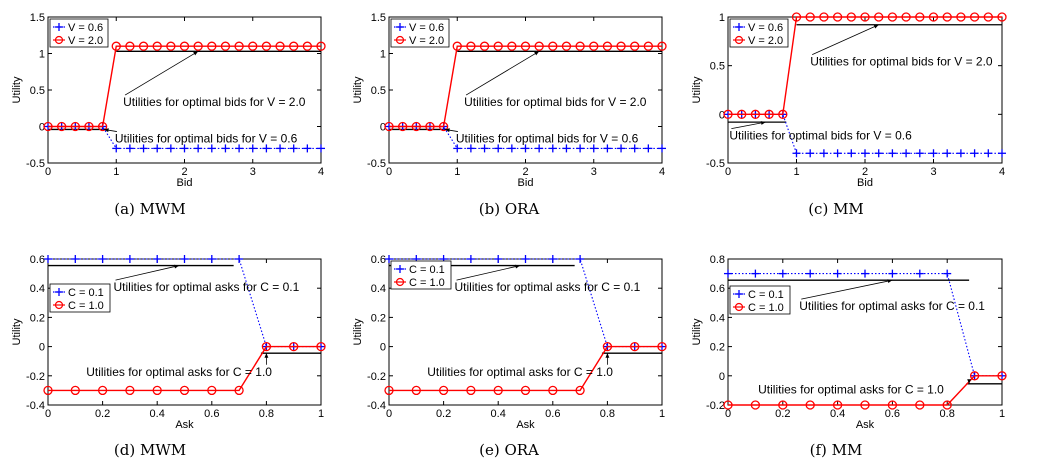  Describe the element at coordinates (150, 450) in the screenshot. I see `subfigure-caption: (d) MWM` at that location.